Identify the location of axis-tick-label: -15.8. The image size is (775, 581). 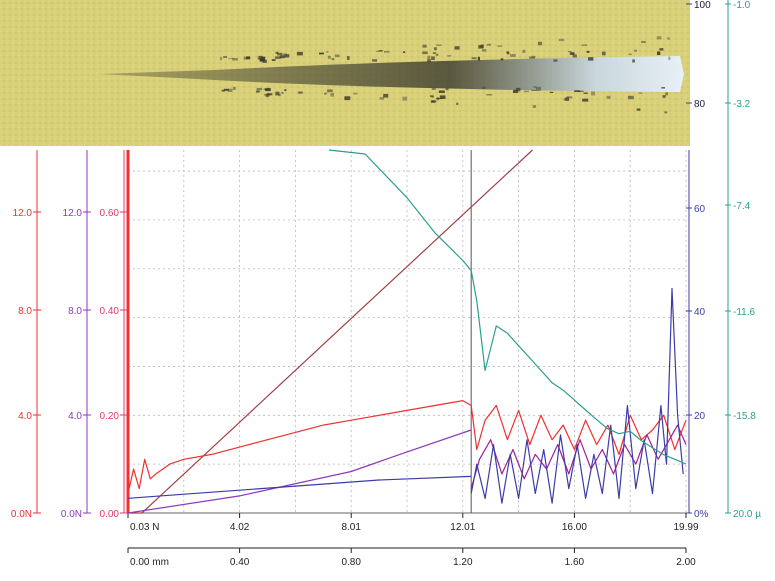
(744, 416).